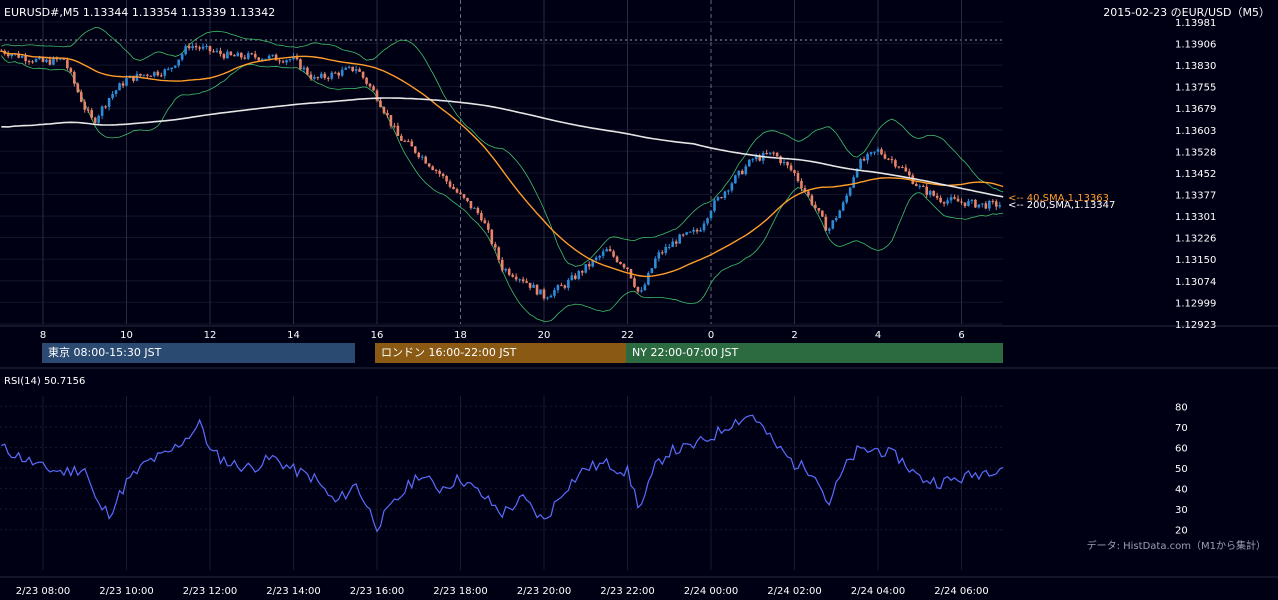  Describe the element at coordinates (685, 352) in the screenshot. I see `session-ny-label: NY 22:00-07:00 JST` at that location.